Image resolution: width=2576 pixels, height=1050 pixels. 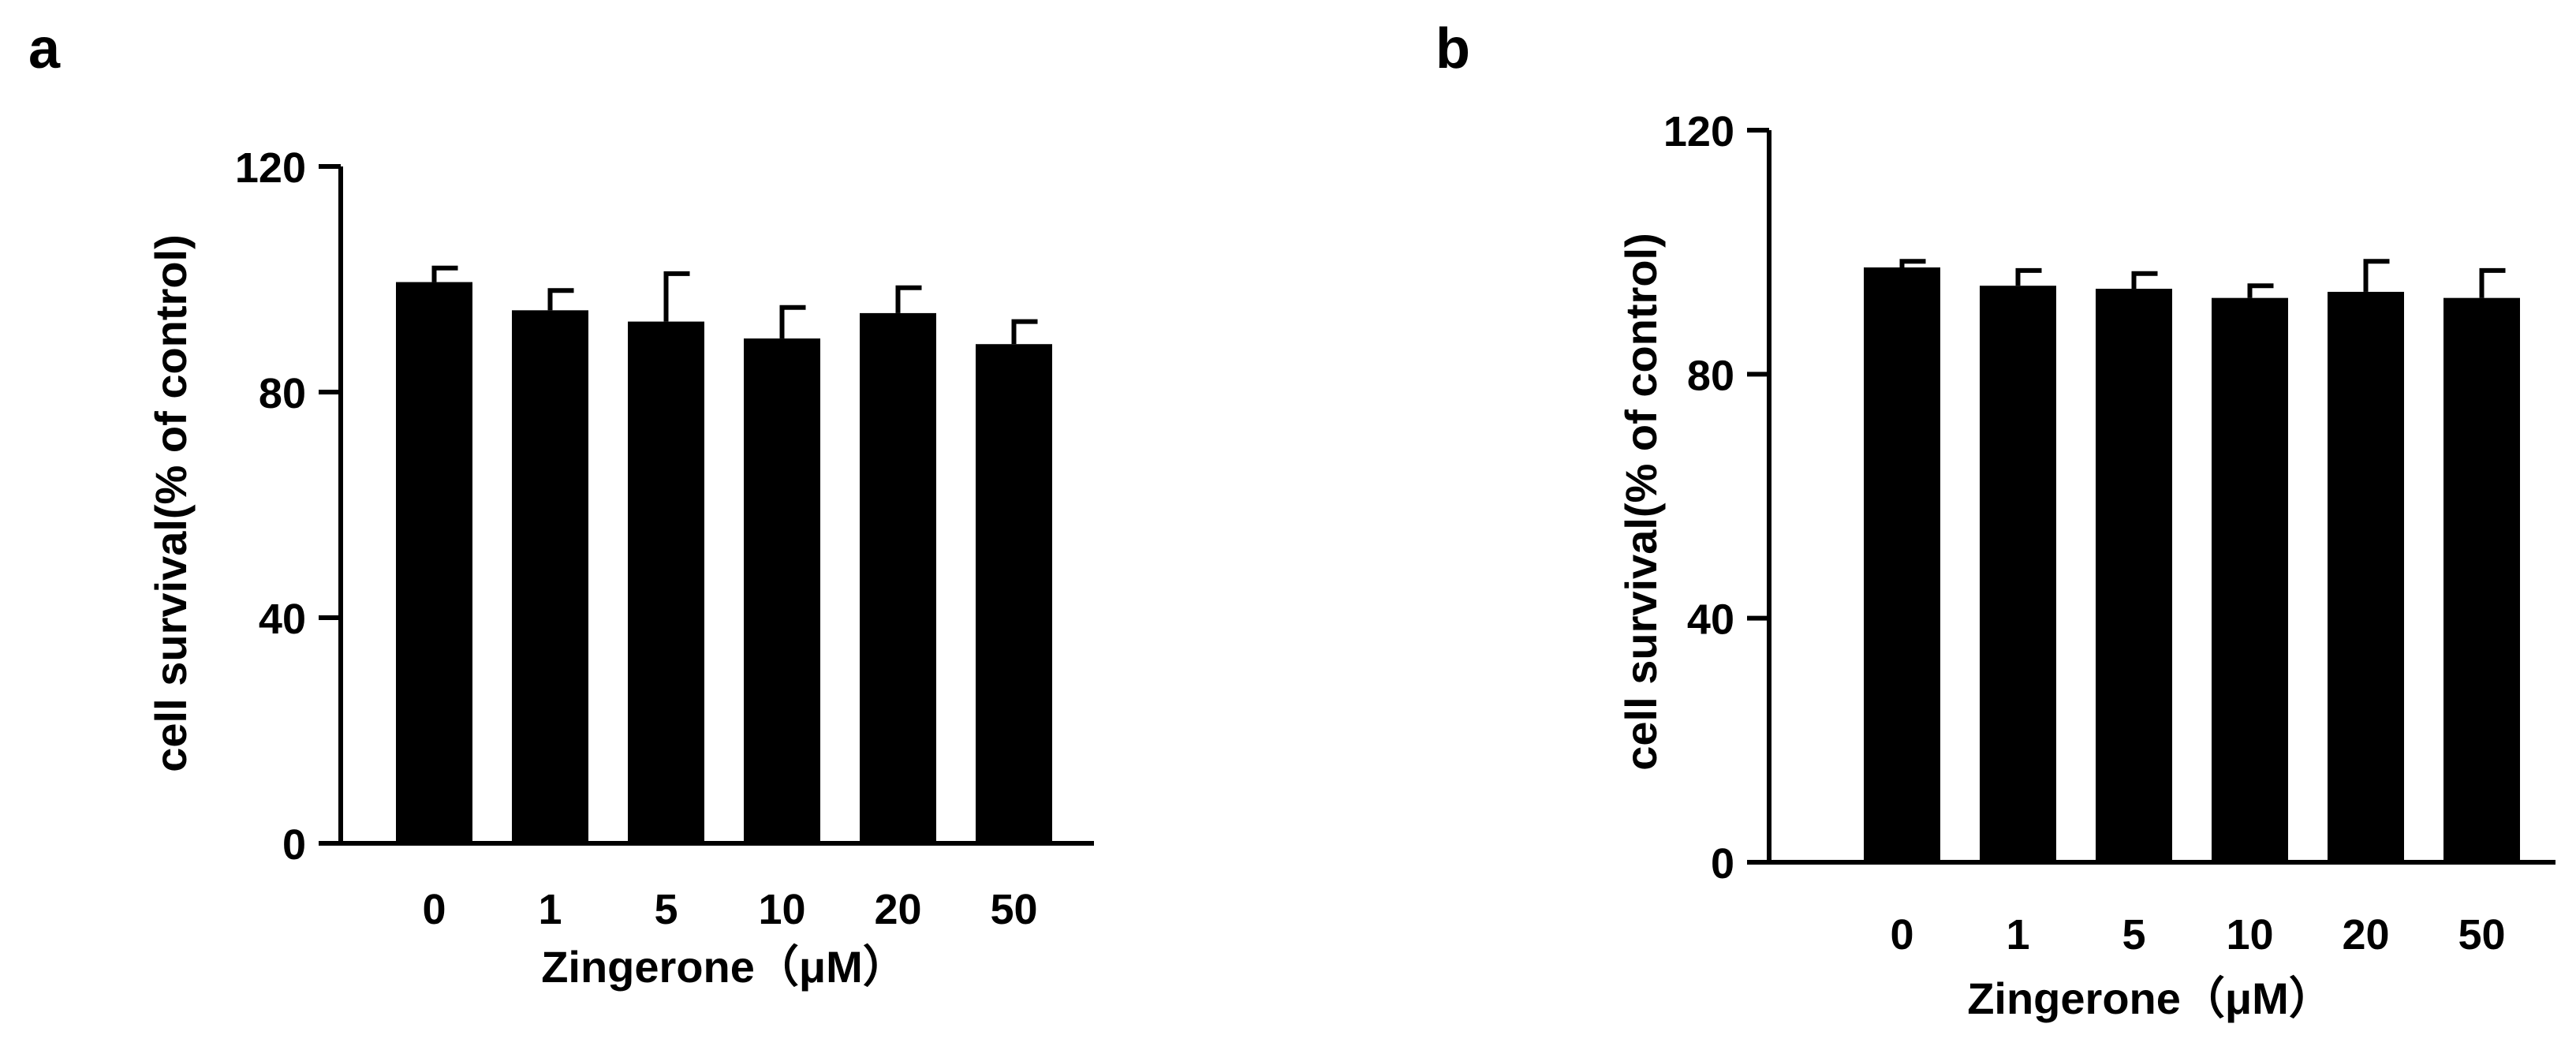 I want to click on error-bars-a, so click(x=734, y=305).